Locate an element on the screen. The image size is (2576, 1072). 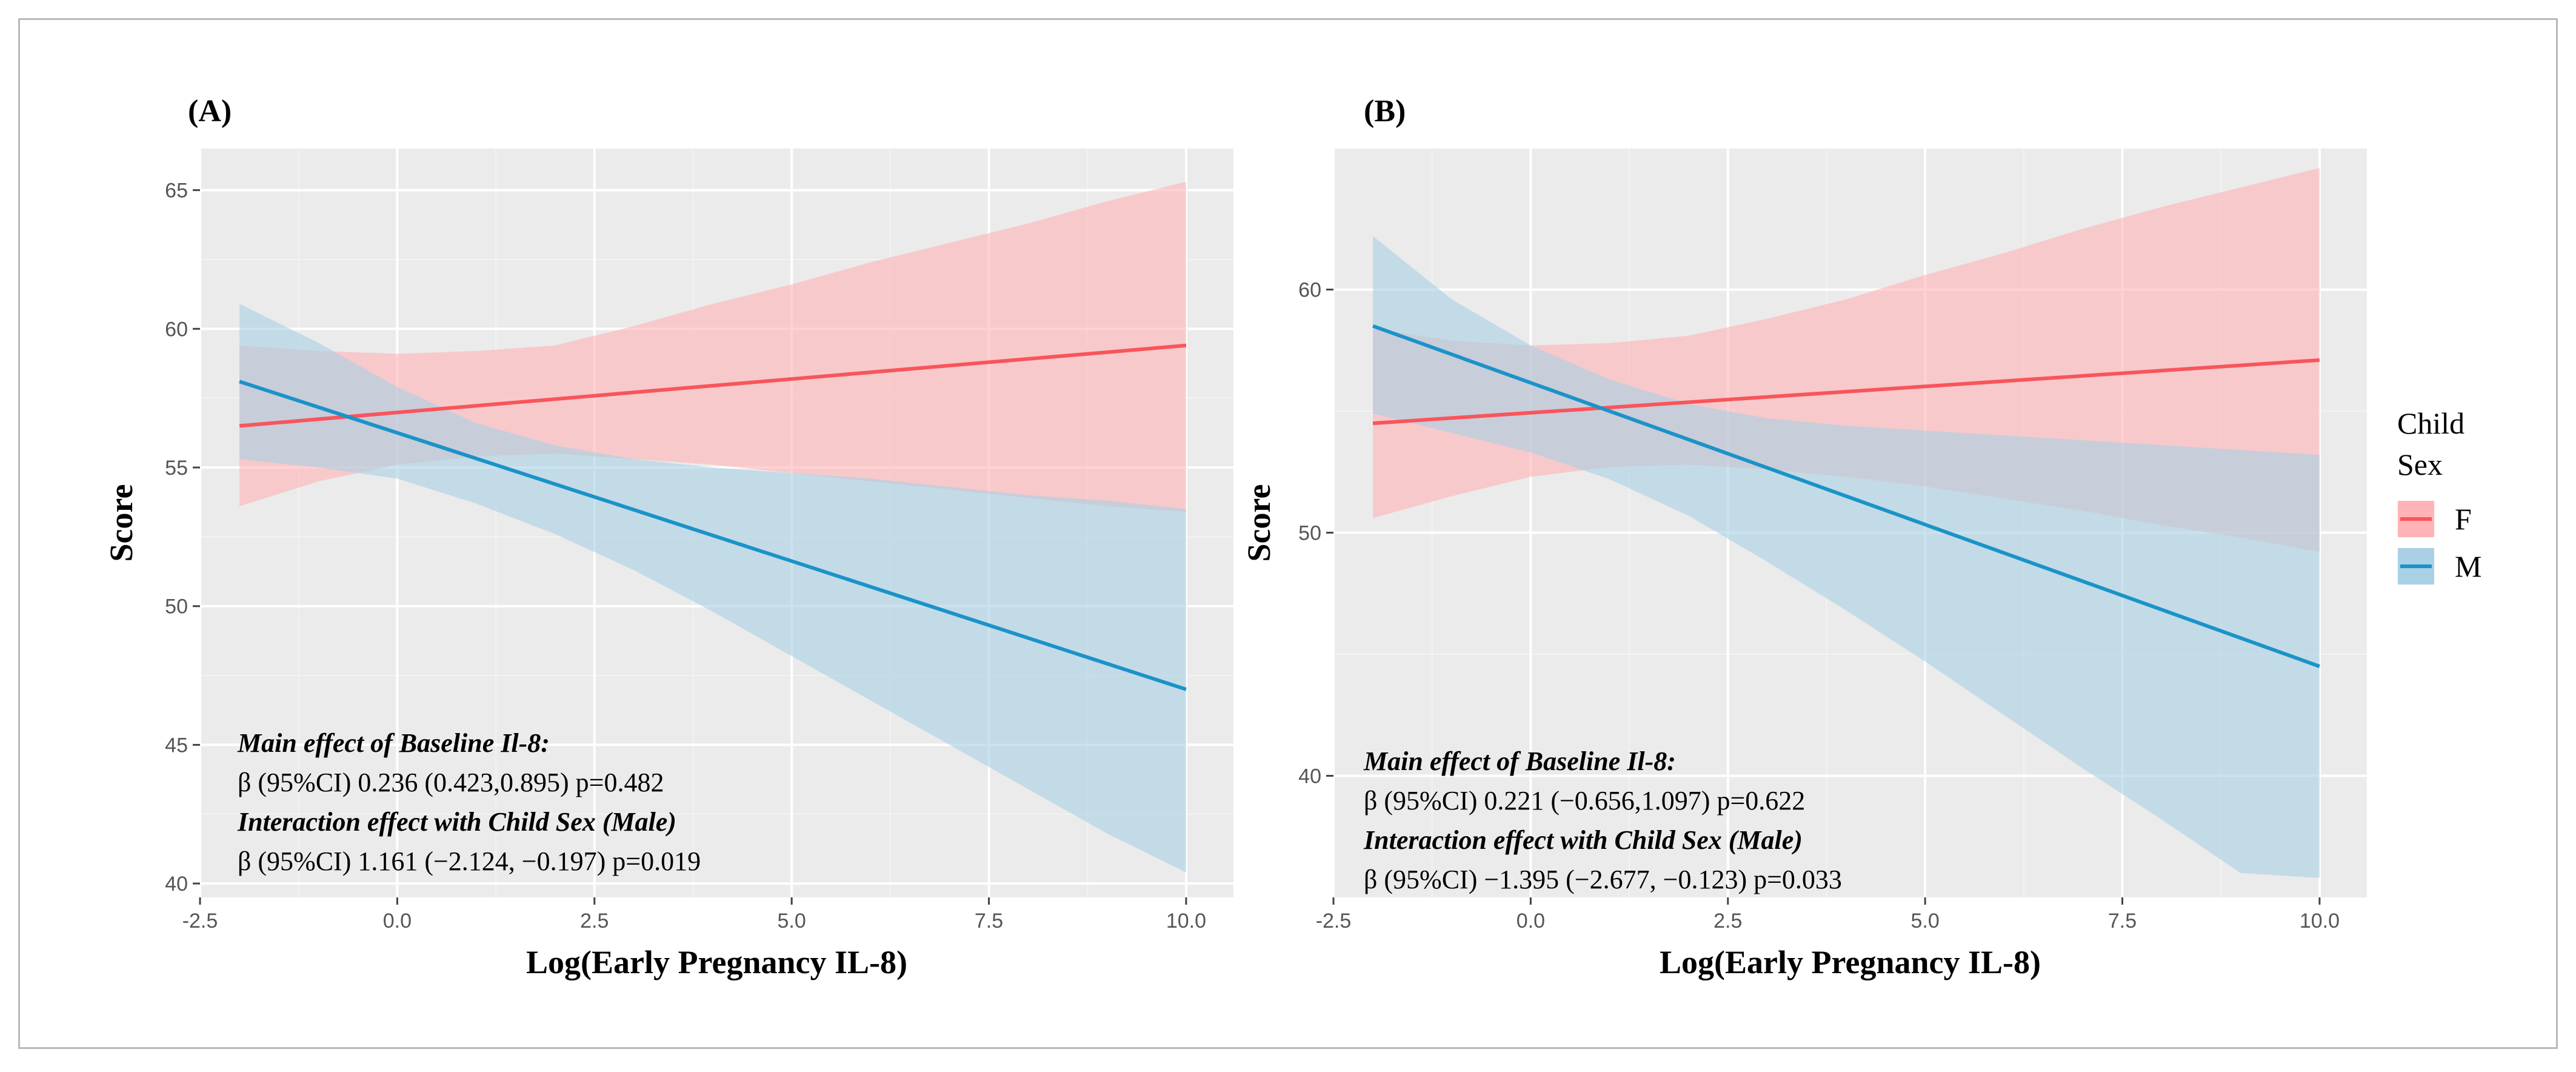
legend-label-f: F is located at coordinates (2463, 519).